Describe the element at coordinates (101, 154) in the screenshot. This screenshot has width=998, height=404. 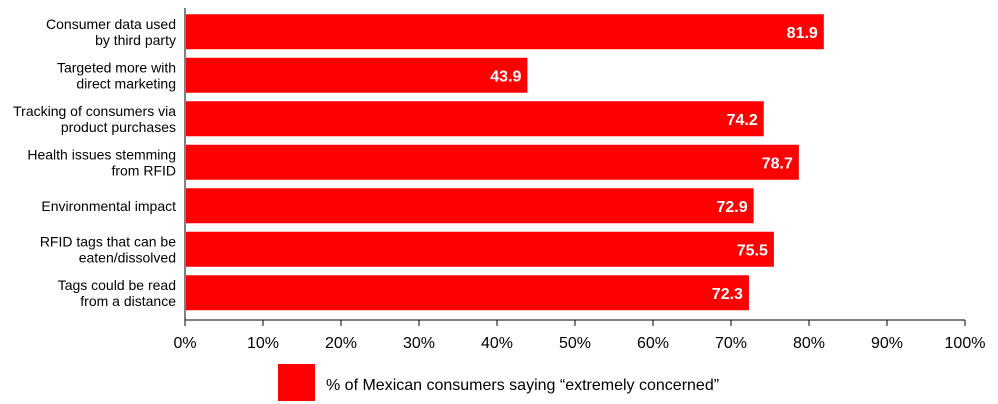
I see `category-label-line: Health issues stemming` at that location.